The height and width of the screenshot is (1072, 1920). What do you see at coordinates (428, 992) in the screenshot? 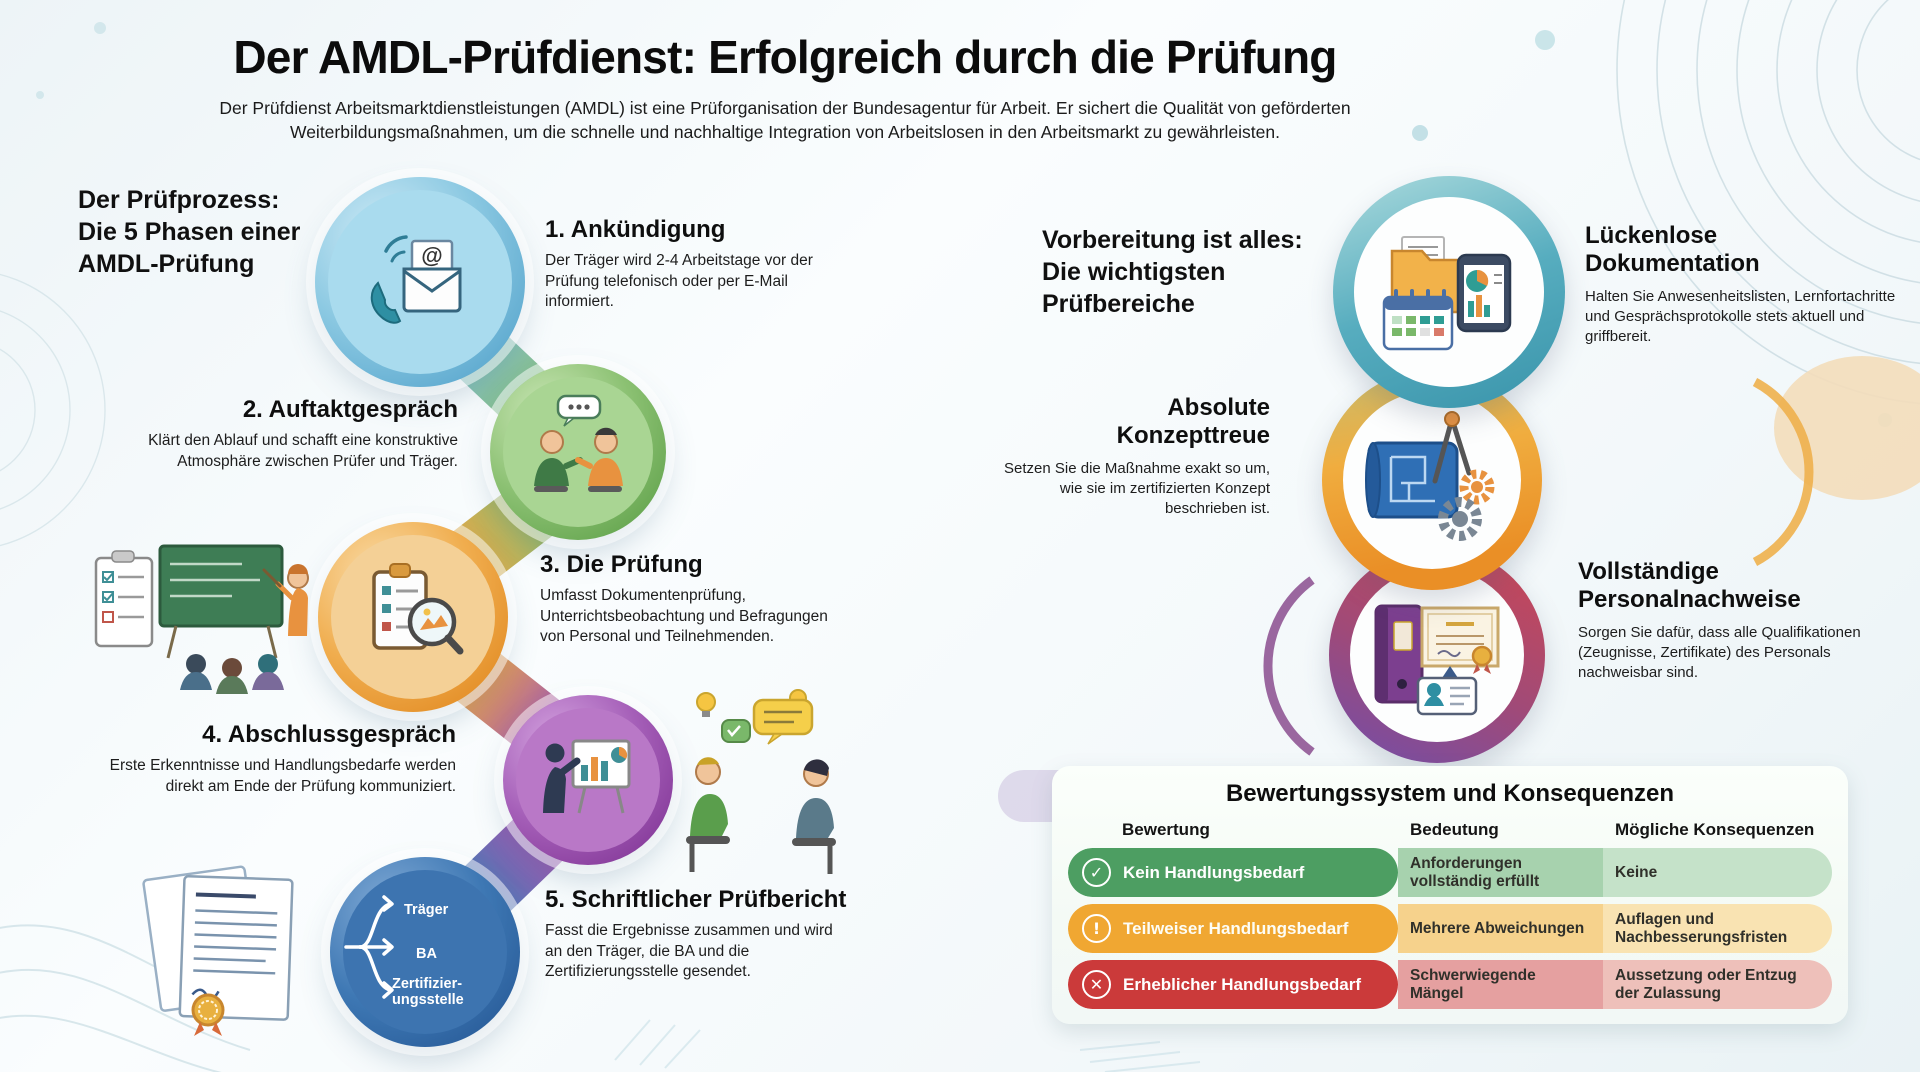
I see `report-recipient-zertifizierungsstelle: Zertifizier- ungsstelle` at bounding box center [428, 992].